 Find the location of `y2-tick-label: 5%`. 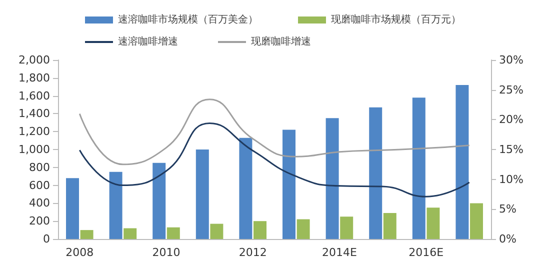

y2-tick-label: 5% is located at coordinates (507, 209).